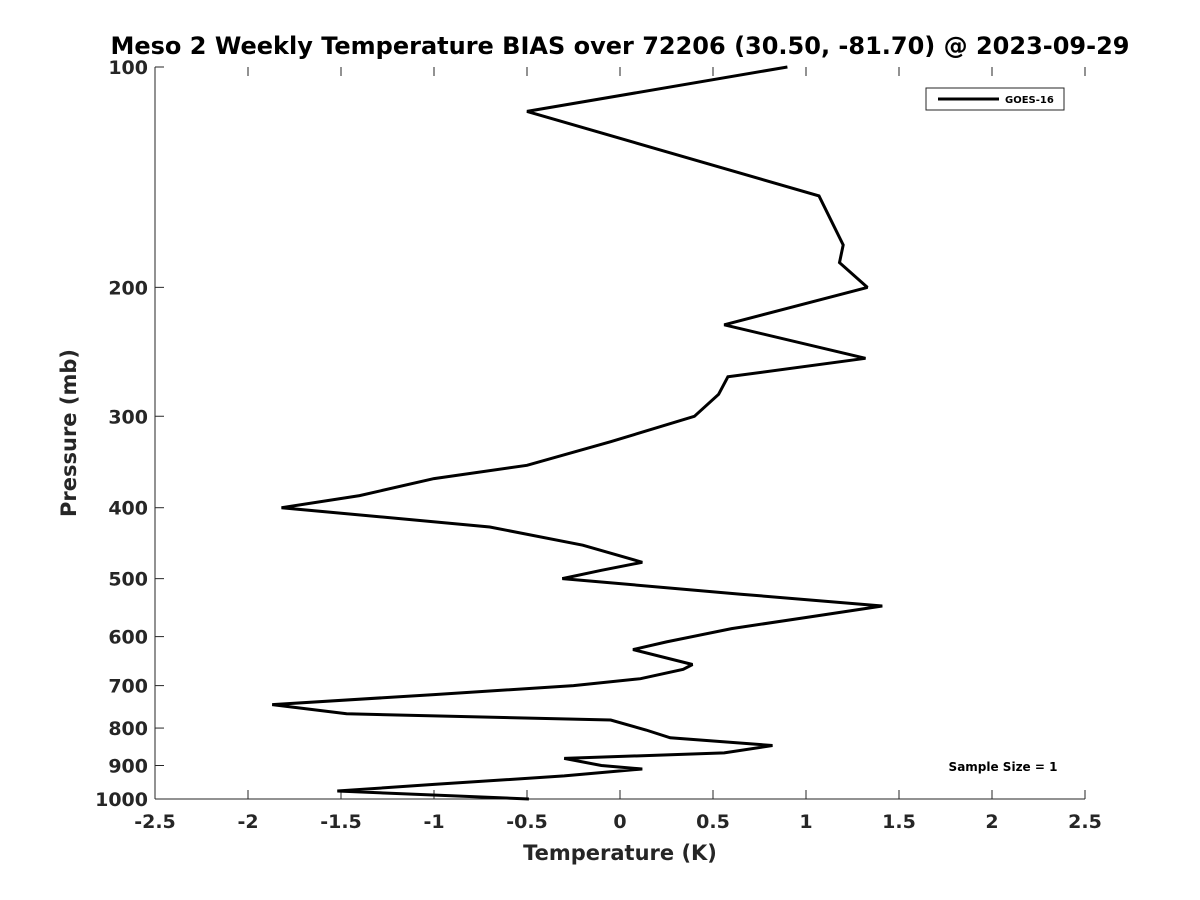 This screenshot has height=900, width=1200. I want to click on y-tick-label: 800, so click(128, 729).